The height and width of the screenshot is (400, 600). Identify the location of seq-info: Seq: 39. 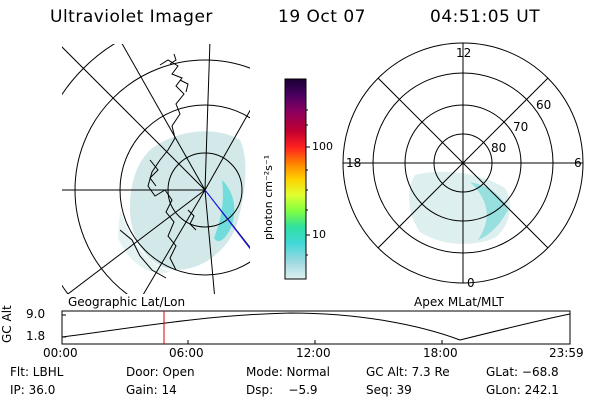
(389, 390).